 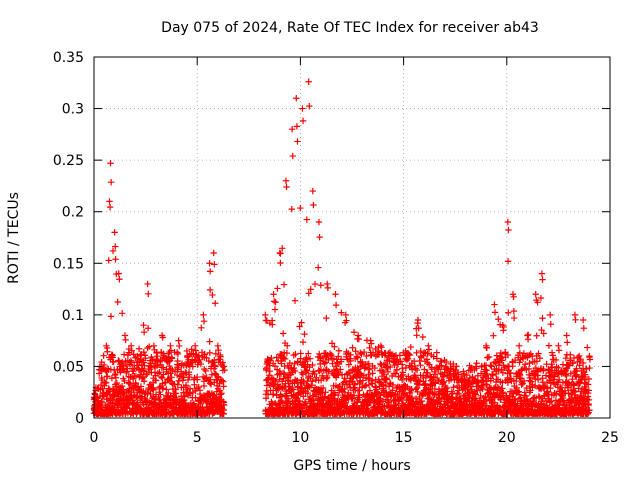 What do you see at coordinates (79, 419) in the screenshot?
I see `y-tick-label: 0` at bounding box center [79, 419].